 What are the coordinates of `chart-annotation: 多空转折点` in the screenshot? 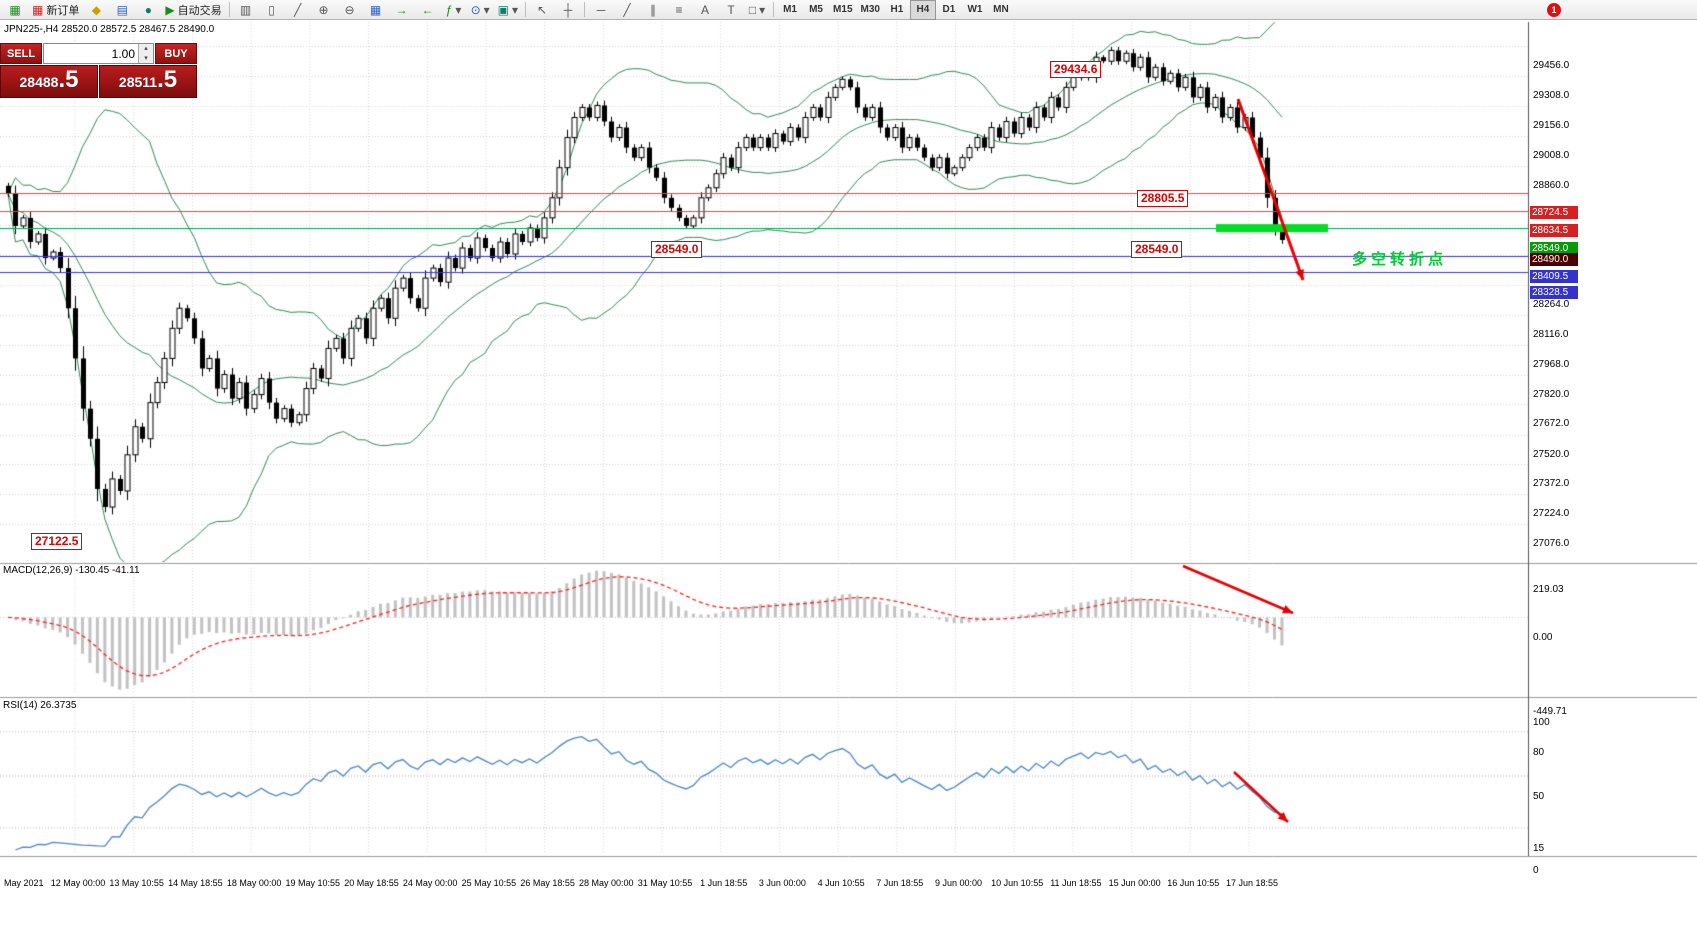 It's located at (1400, 259).